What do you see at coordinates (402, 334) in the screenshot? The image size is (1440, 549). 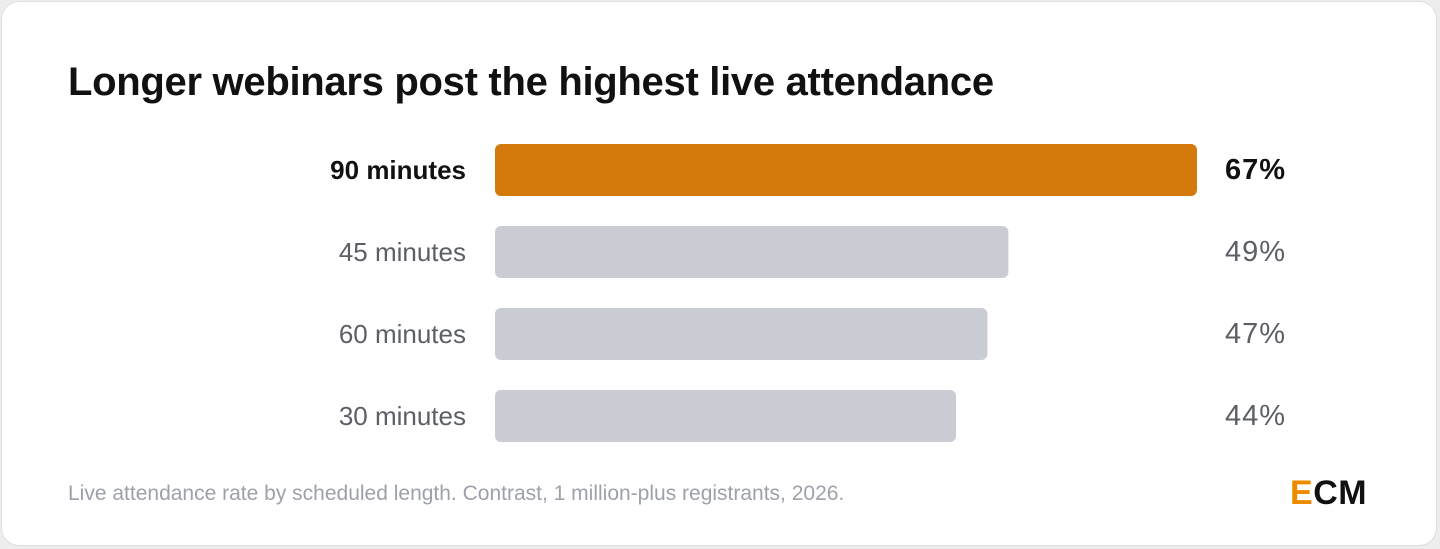 I see `category-label: 60 minutes` at bounding box center [402, 334].